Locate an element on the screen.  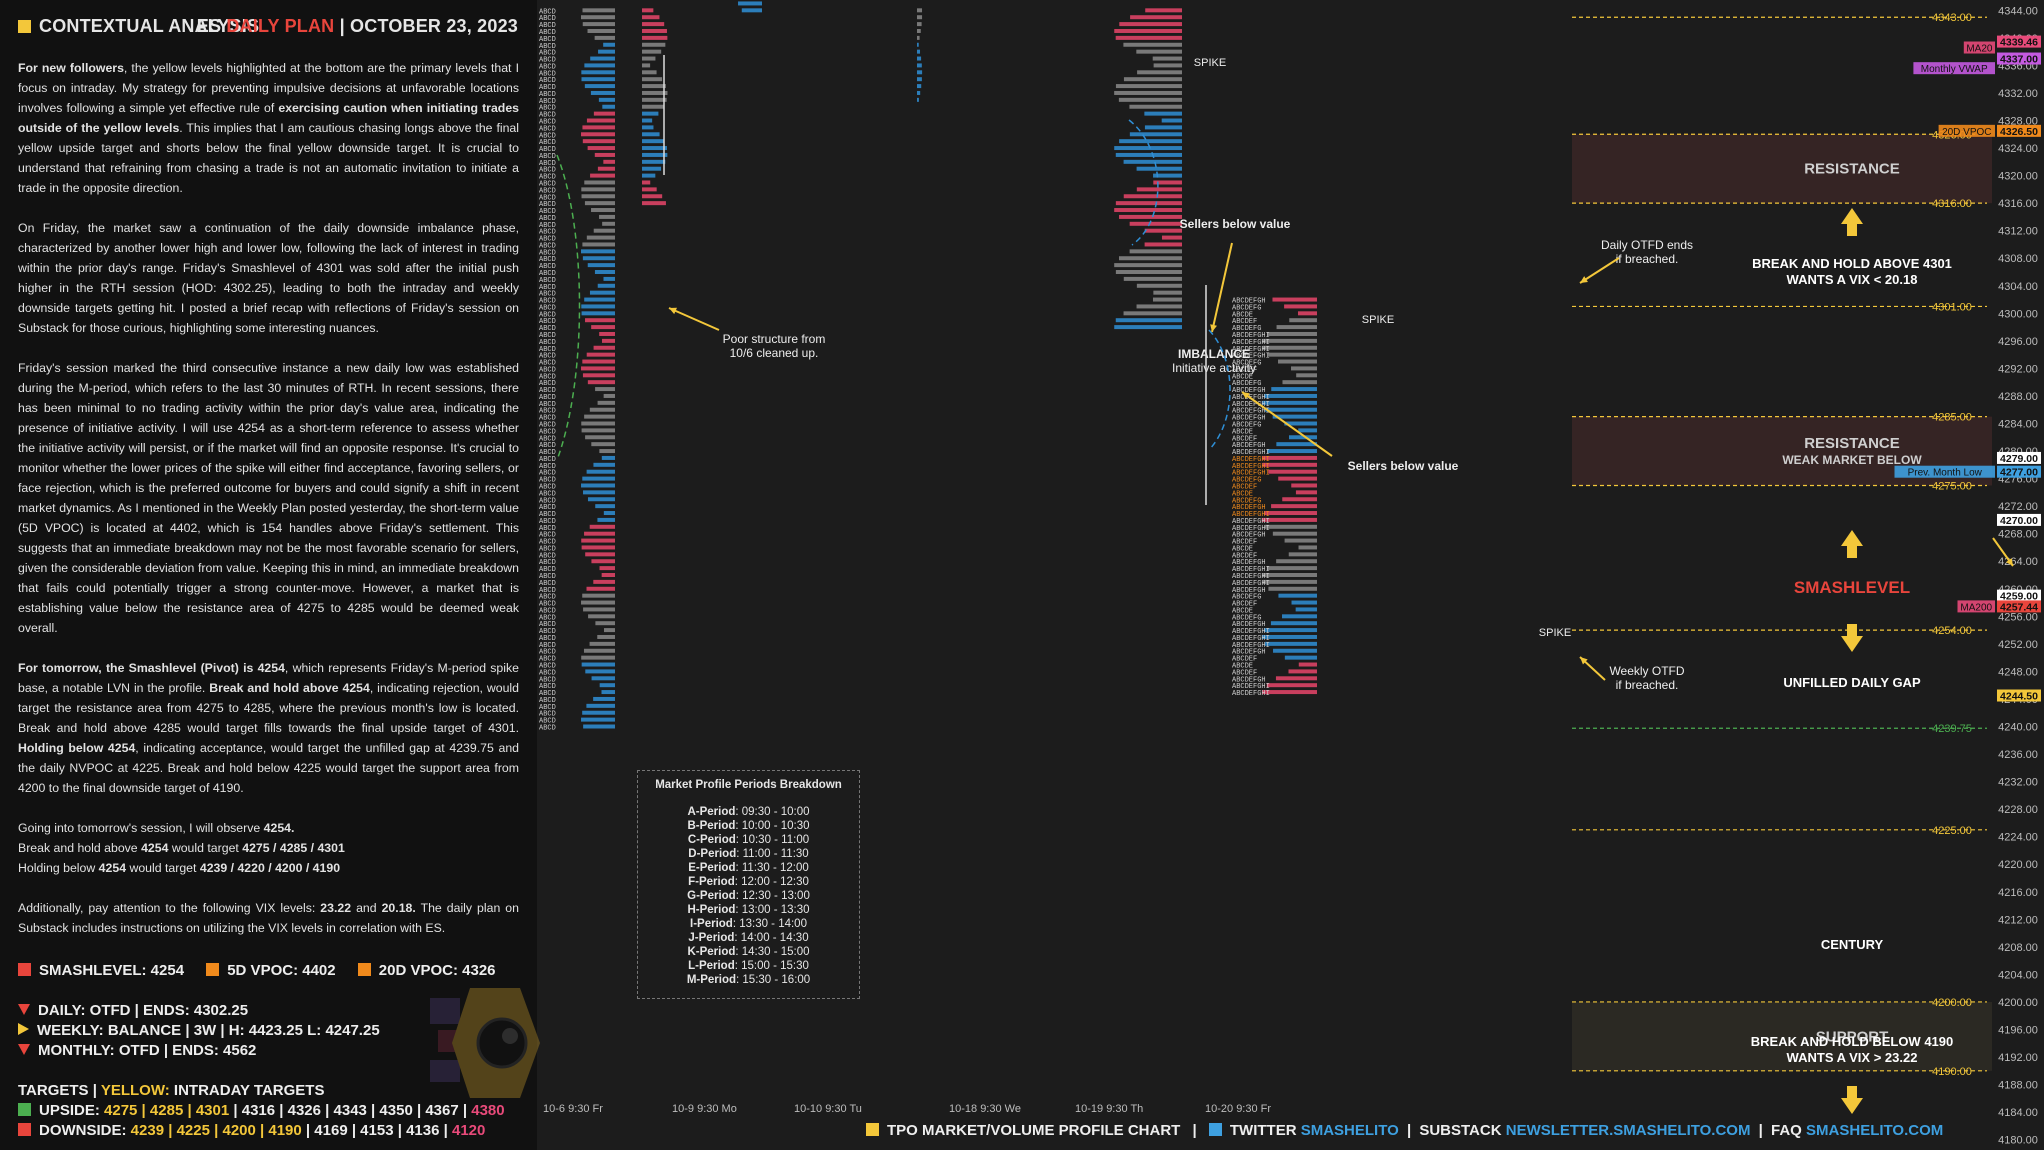
level-label: 4190.00 is located at coordinates (1952, 1072).